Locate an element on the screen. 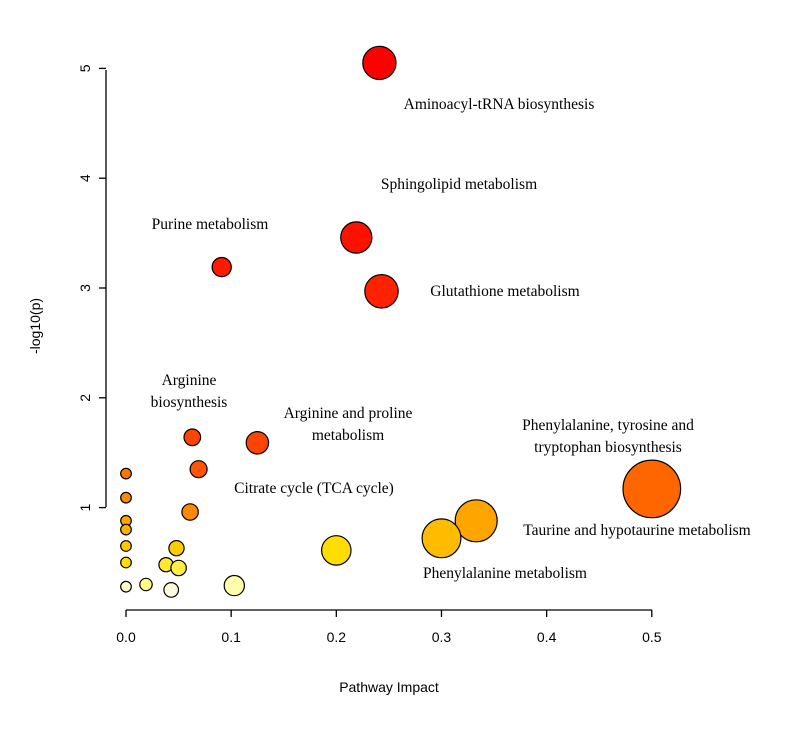 The image size is (790, 741). pathway-label-line: tryptophan biosynthesis is located at coordinates (608, 447).